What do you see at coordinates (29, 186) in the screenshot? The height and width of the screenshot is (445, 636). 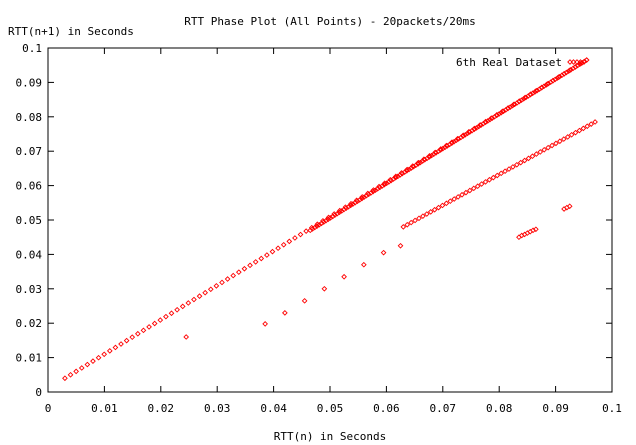 I see `y-tick-label: 0.06` at bounding box center [29, 186].